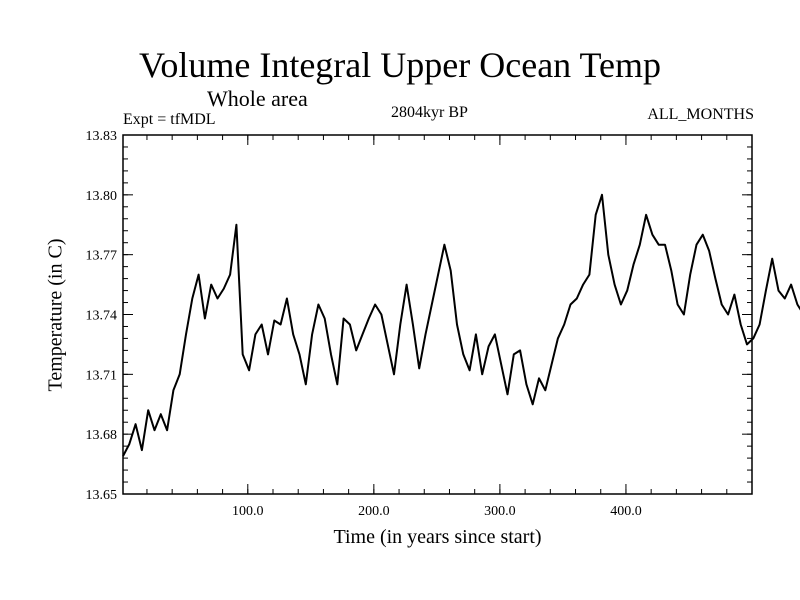 Image resolution: width=800 pixels, height=600 pixels. I want to click on y-tick-label: 13.83, so click(102, 136).